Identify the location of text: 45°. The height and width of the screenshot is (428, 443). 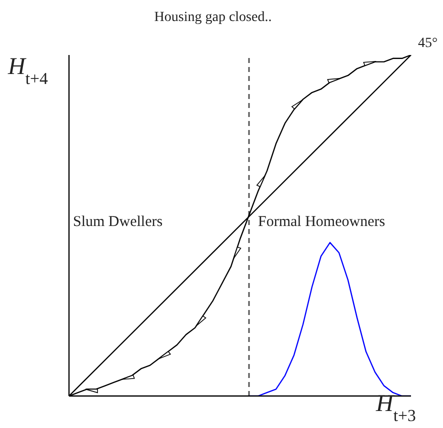
(428, 43).